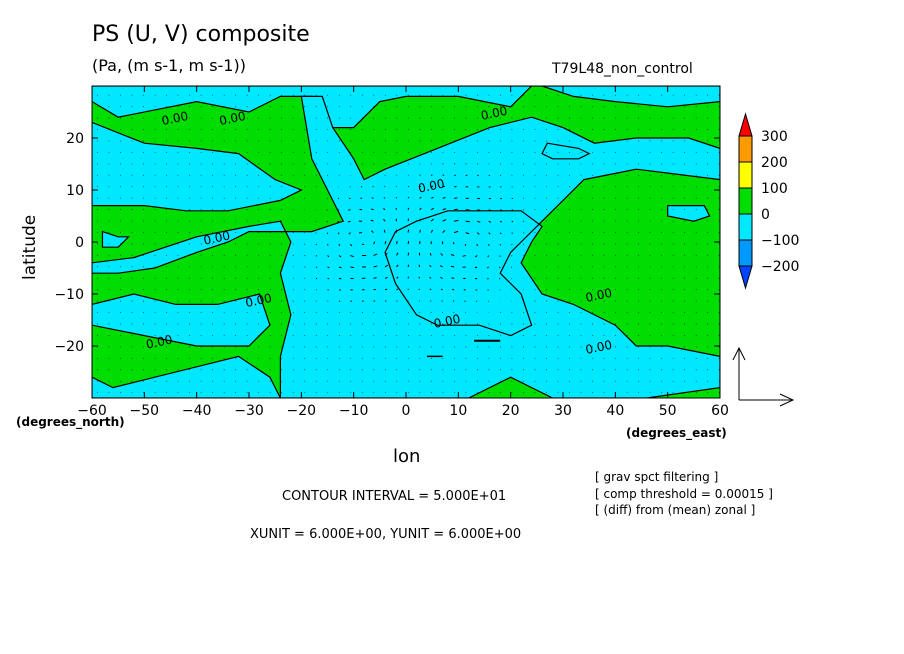 The width and height of the screenshot is (904, 654). Describe the element at coordinates (169, 65) in the screenshot. I see `chart-units: (Pa, (m s-1, m s-1))` at that location.